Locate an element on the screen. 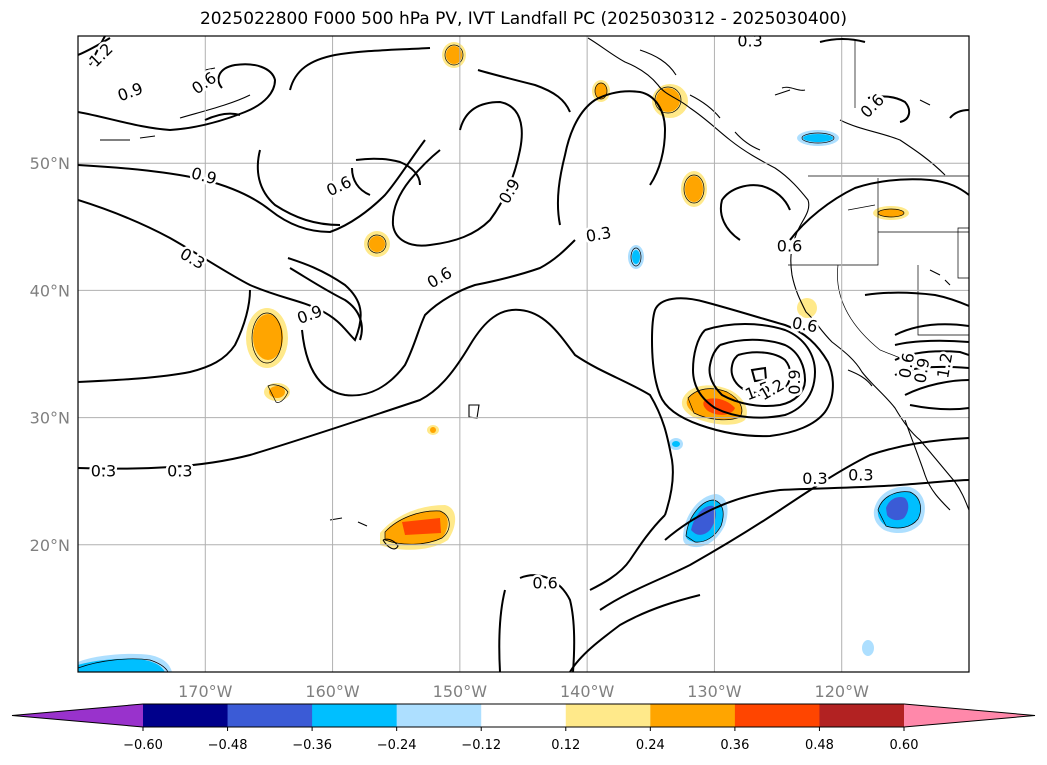 The height and width of the screenshot is (765, 1047). lat-tick-label: 50°N is located at coordinates (50, 163).